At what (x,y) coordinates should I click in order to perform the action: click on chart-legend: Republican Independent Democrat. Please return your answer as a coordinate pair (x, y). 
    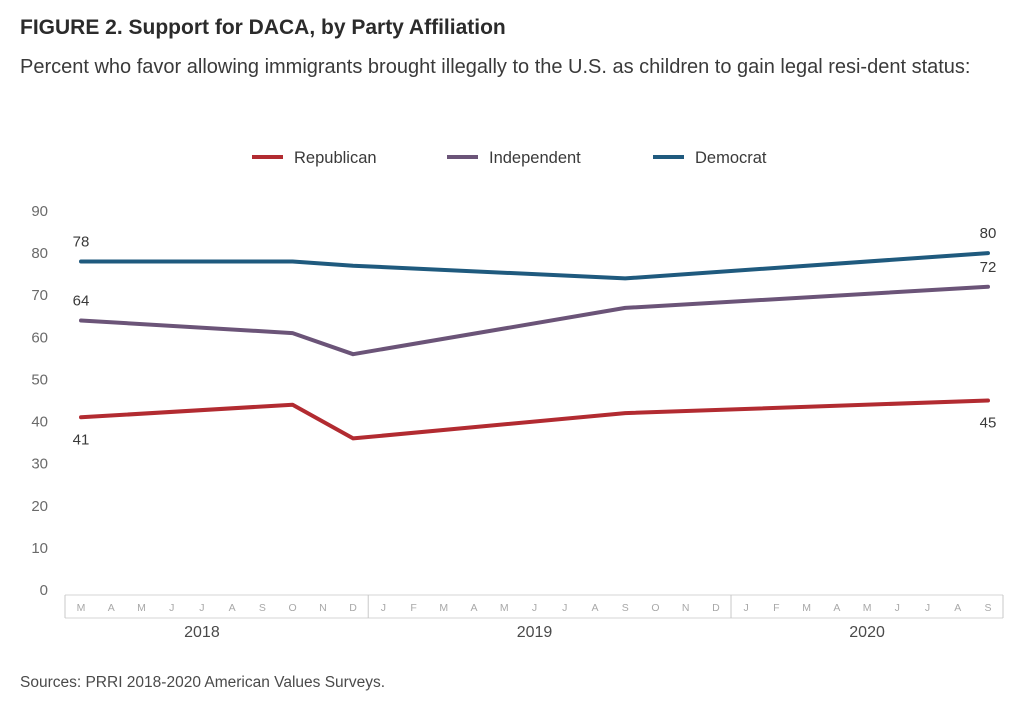
    Looking at the image, I should click on (509, 158).